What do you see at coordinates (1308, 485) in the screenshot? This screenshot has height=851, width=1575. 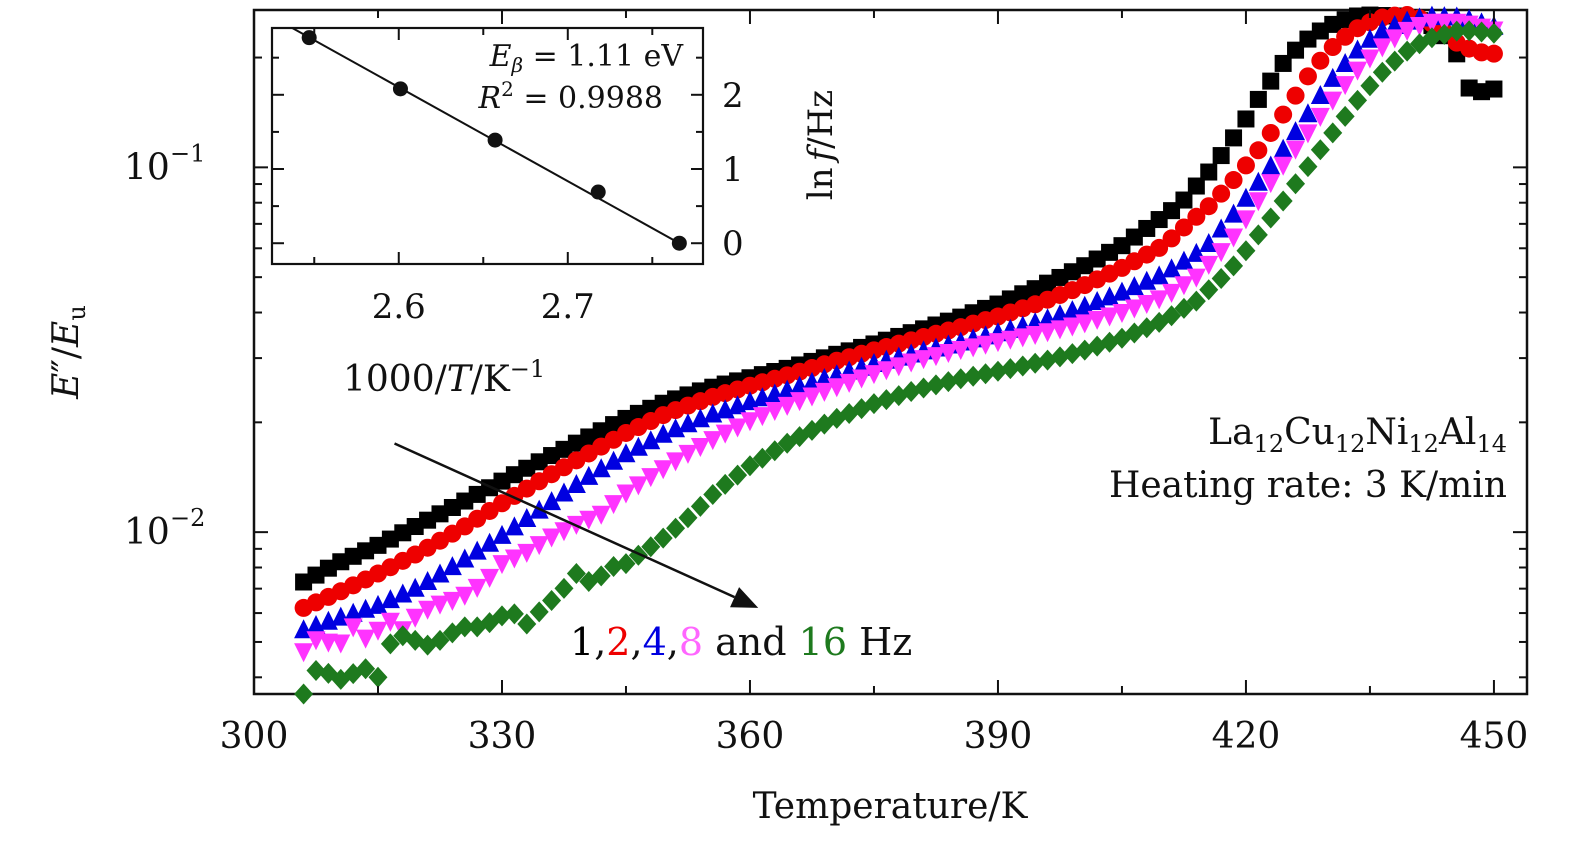 I see `heating-rate-label: Heating rate: 3 K/min` at bounding box center [1308, 485].